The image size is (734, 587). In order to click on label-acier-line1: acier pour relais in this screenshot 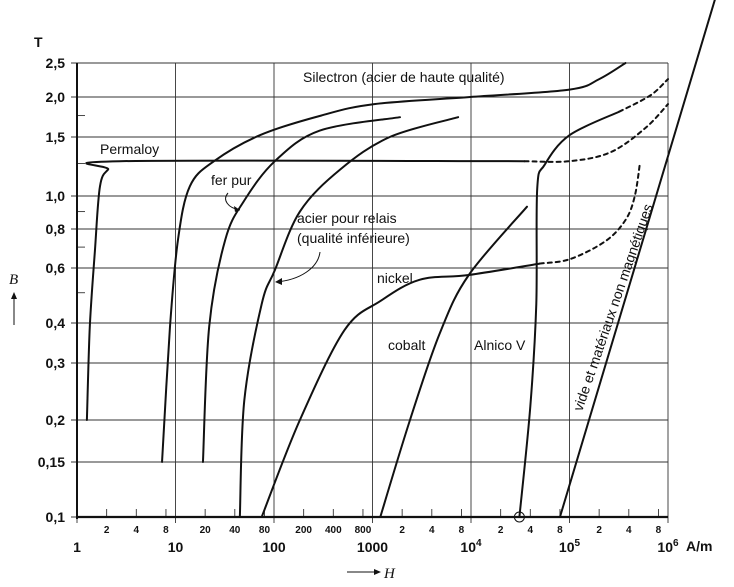, I will do `click(347, 218)`.